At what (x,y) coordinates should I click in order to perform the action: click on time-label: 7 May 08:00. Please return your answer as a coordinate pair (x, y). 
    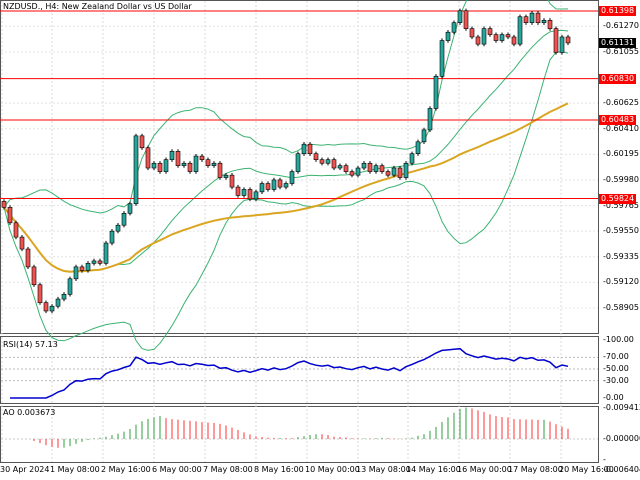
    Looking at the image, I should click on (228, 469).